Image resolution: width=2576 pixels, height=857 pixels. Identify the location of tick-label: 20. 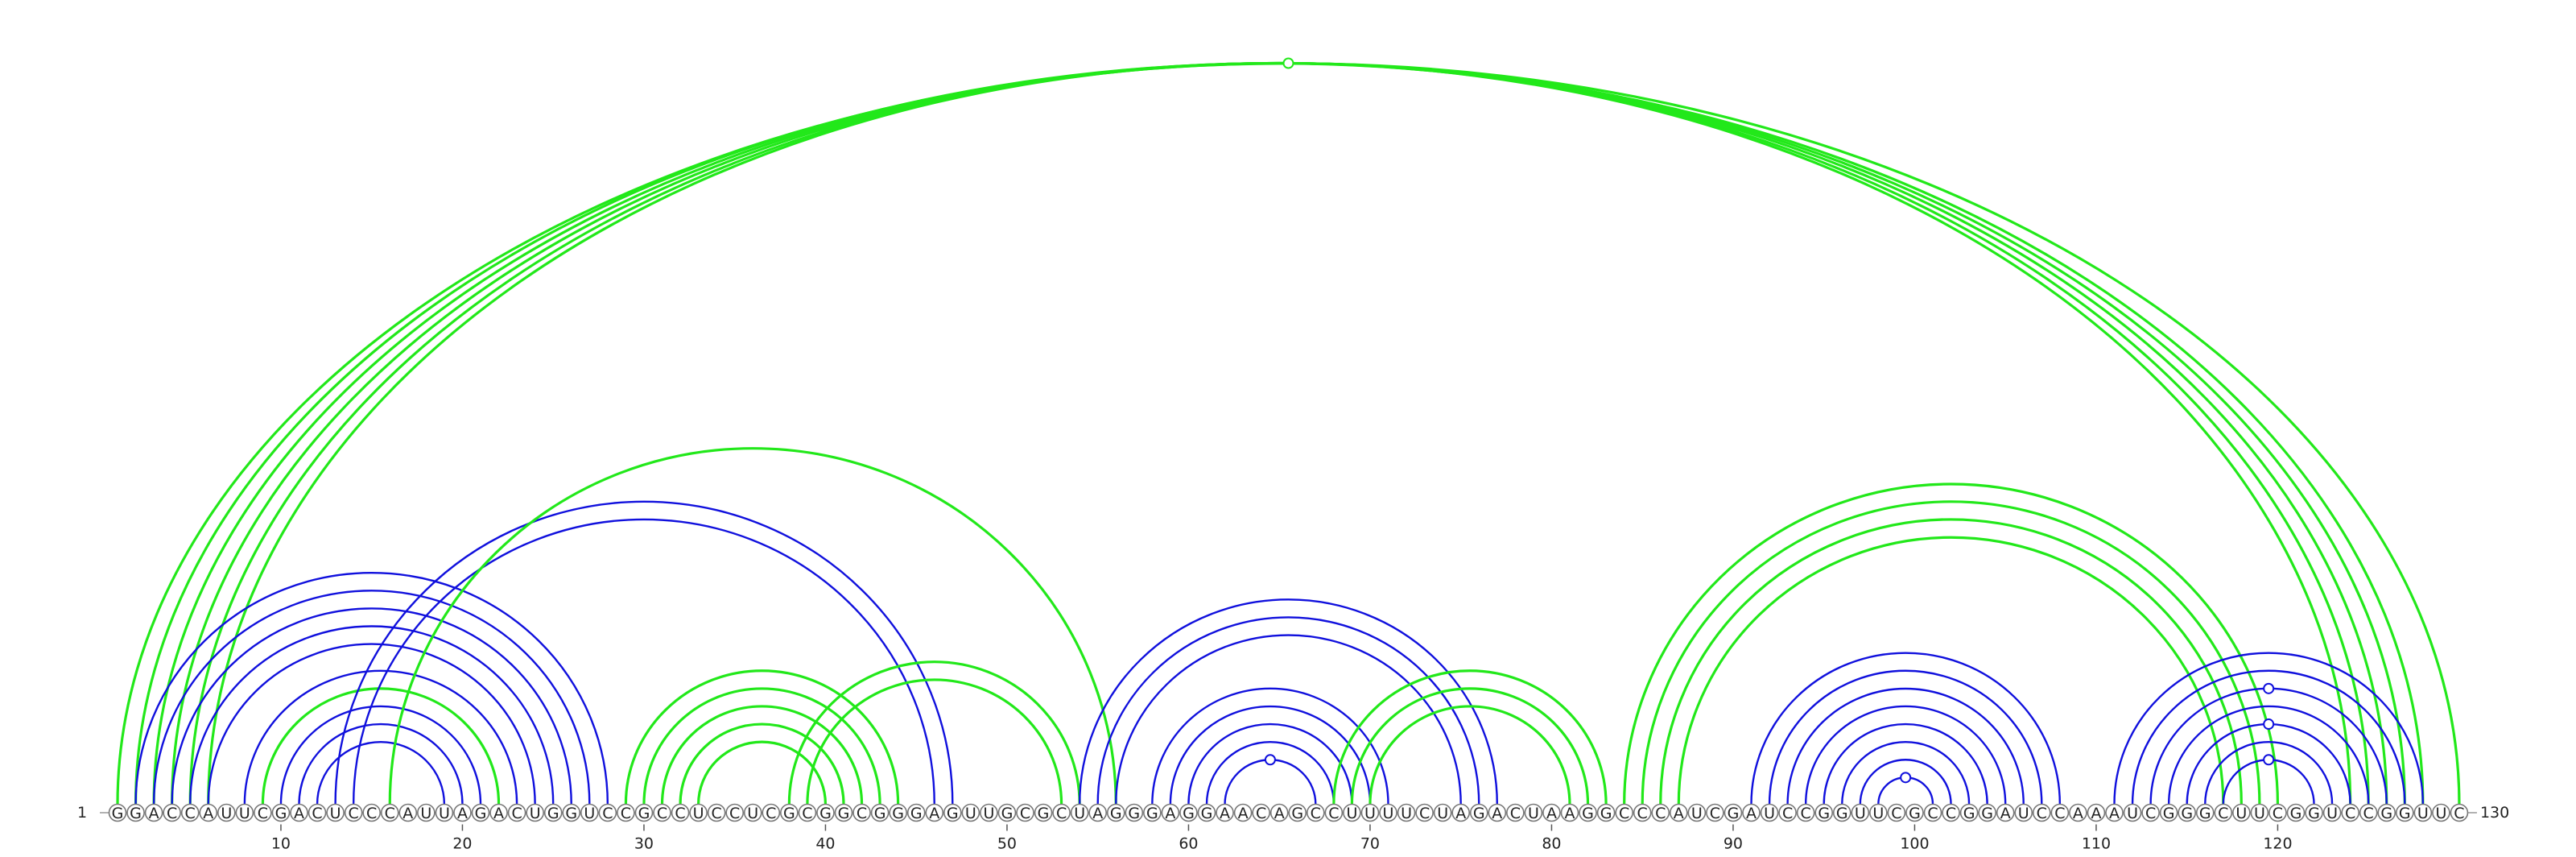
(462, 844).